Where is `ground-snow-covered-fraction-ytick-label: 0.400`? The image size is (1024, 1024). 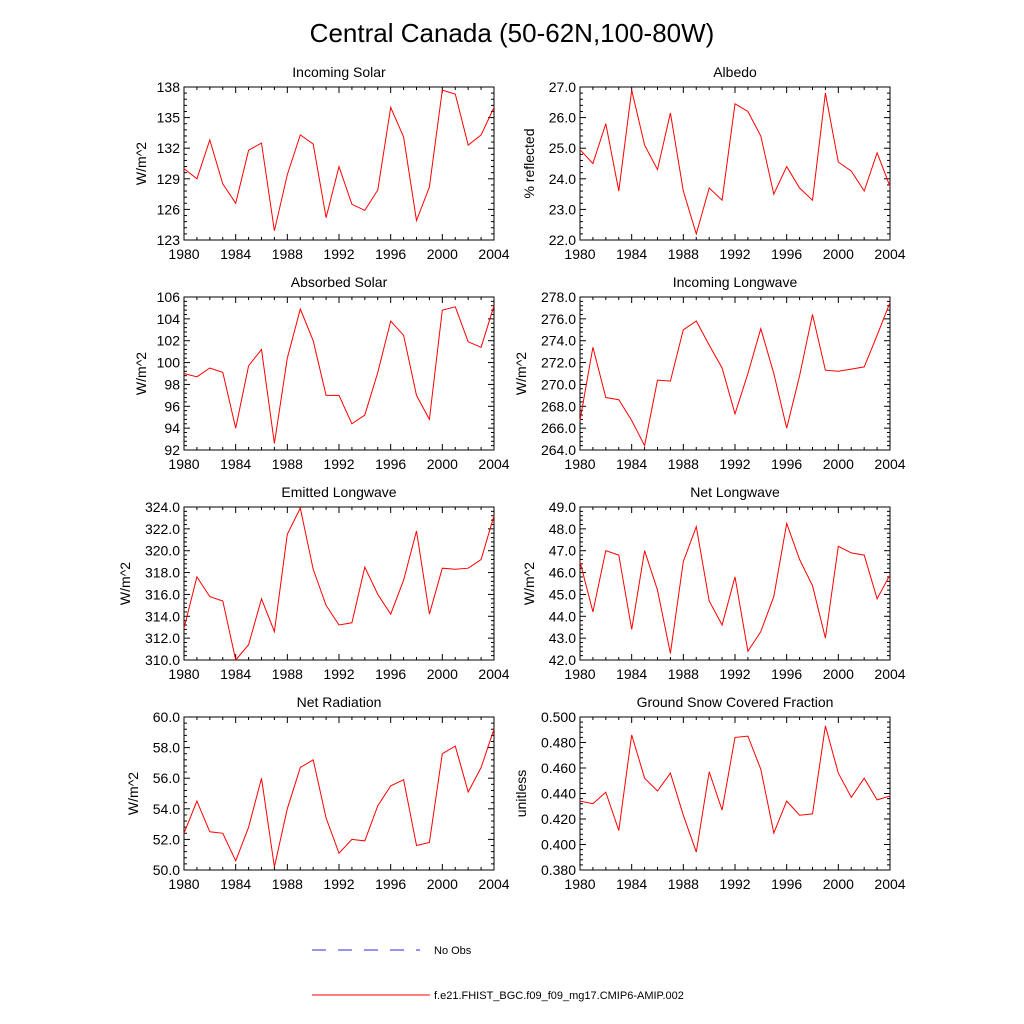
ground-snow-covered-fraction-ytick-label: 0.400 is located at coordinates (558, 845).